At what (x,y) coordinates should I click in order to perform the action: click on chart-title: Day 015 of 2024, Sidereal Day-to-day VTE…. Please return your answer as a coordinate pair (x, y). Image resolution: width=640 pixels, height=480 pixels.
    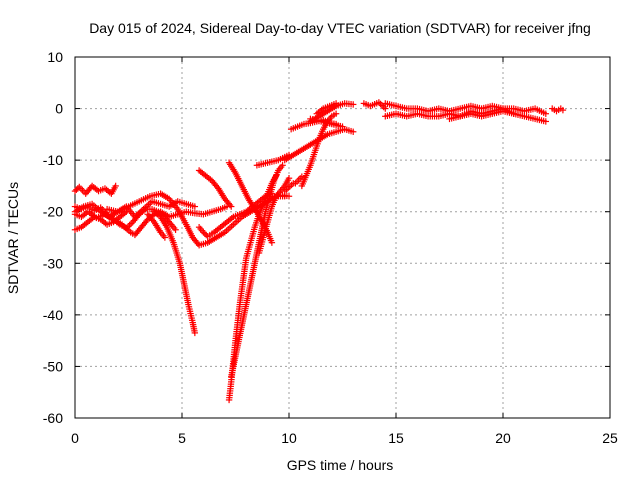
    Looking at the image, I should click on (340, 28).